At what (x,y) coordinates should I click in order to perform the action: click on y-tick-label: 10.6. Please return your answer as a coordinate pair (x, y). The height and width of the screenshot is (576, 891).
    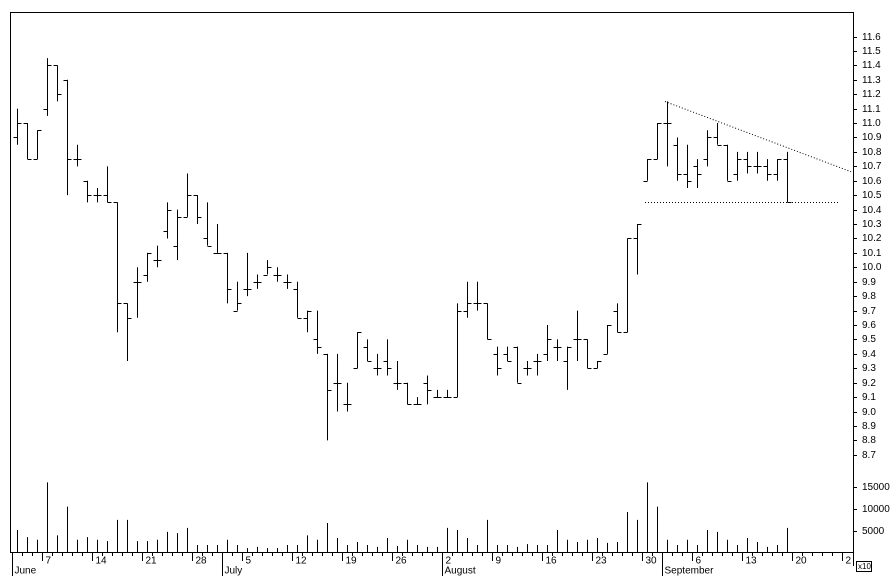
    Looking at the image, I should click on (872, 181).